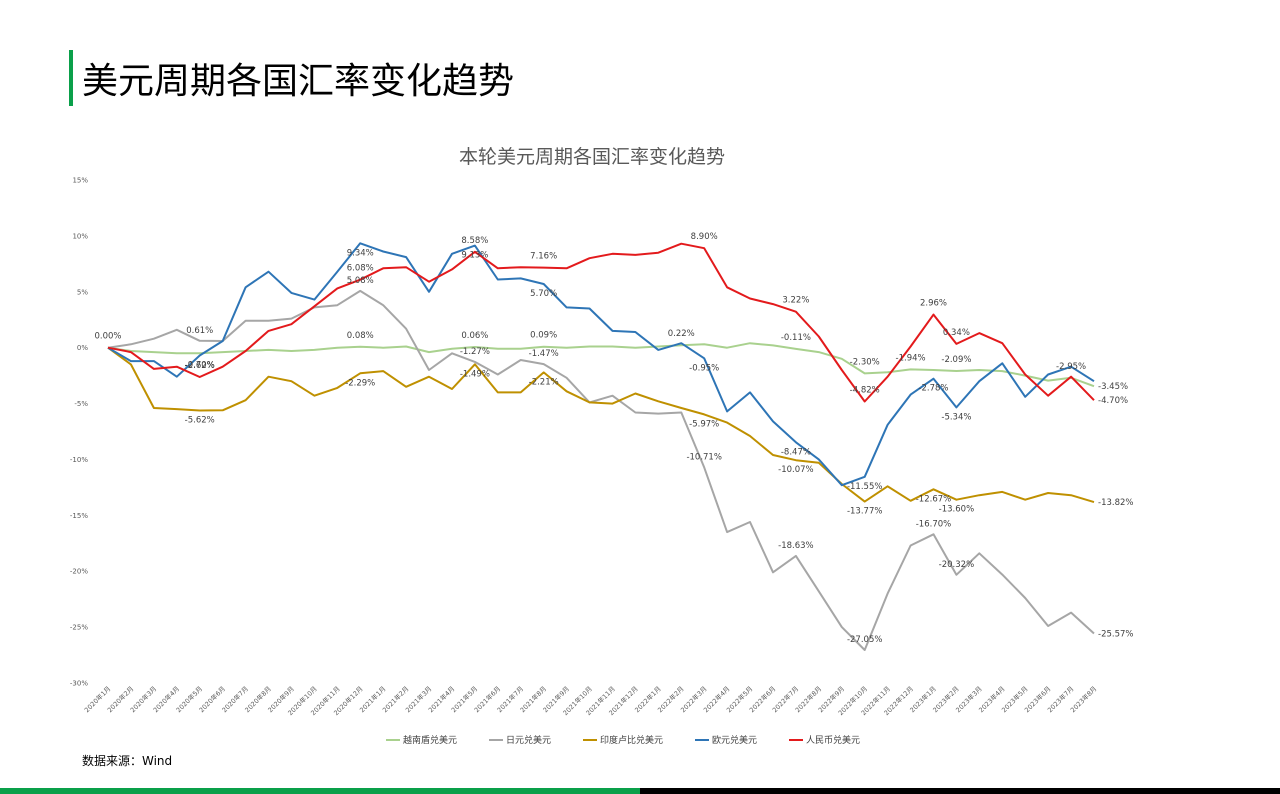 The width and height of the screenshot is (1280, 794). I want to click on data-label: -5.97%, so click(704, 424).